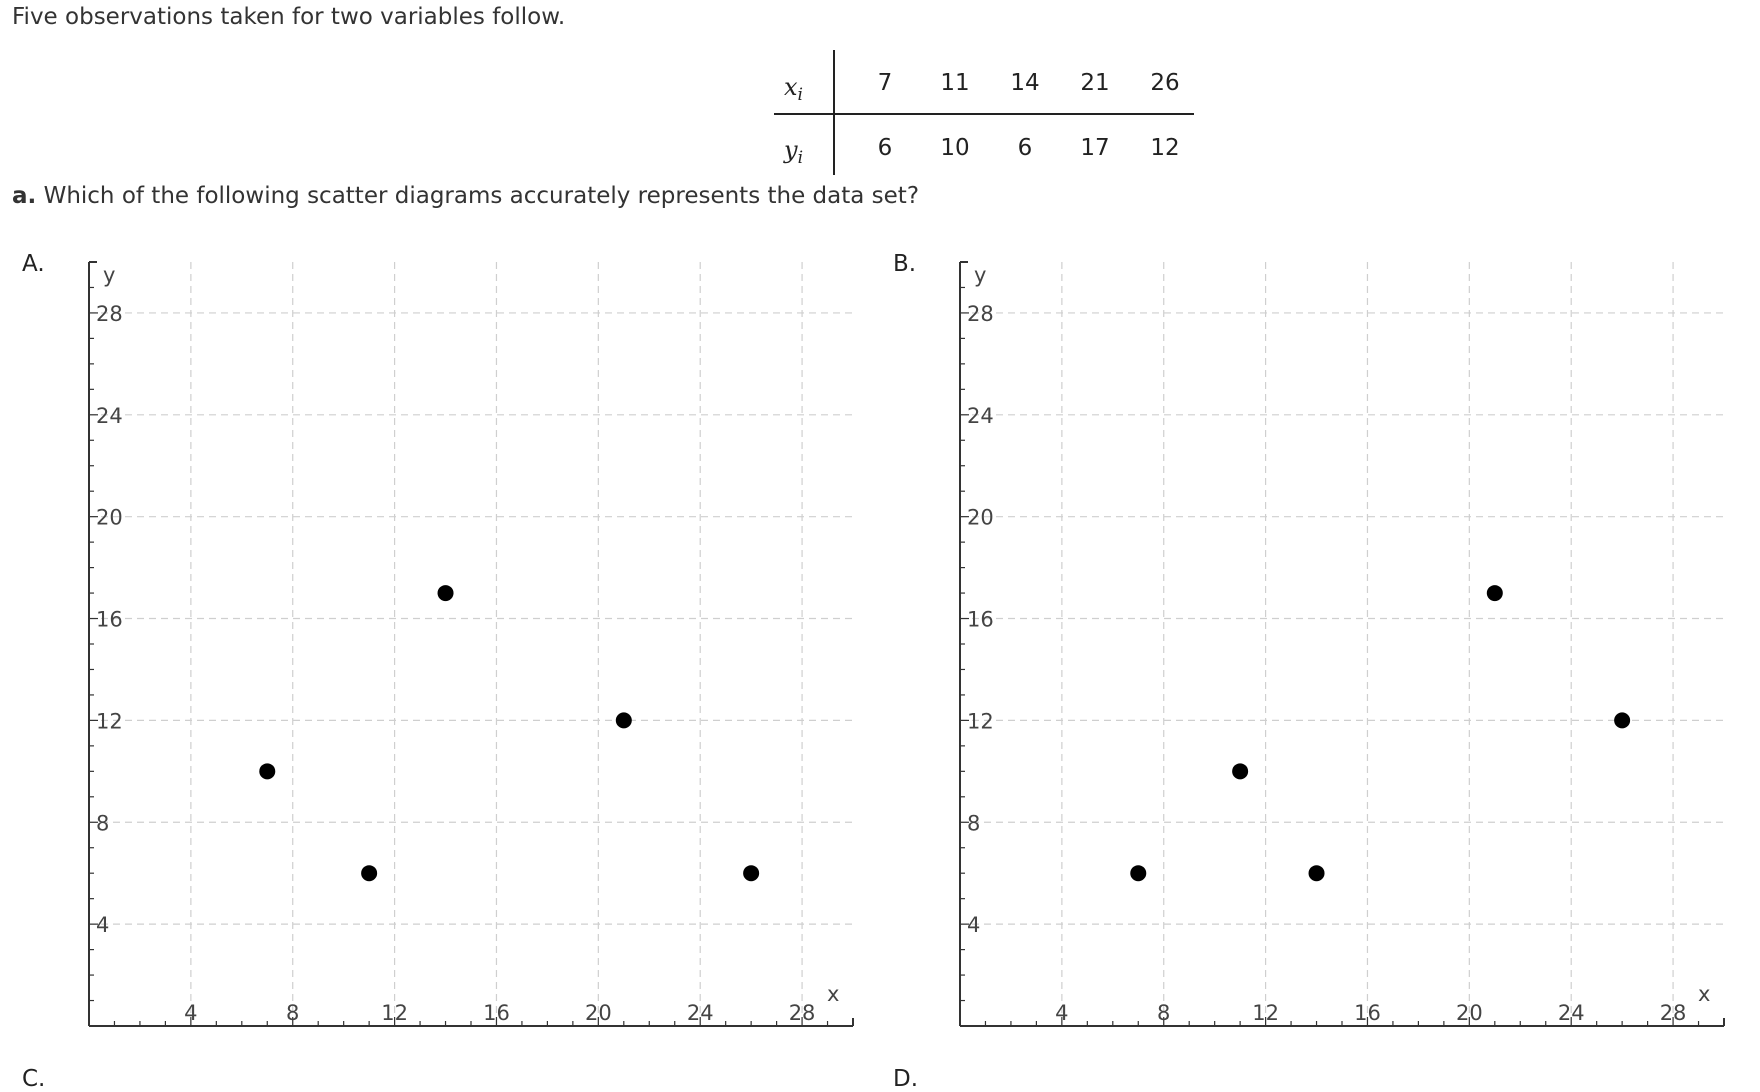 The image size is (1760, 1092). Describe the element at coordinates (984, 112) in the screenshot. I see `data-table: xi yi 7 11 14 21 26 6 10 6 17 12` at that location.